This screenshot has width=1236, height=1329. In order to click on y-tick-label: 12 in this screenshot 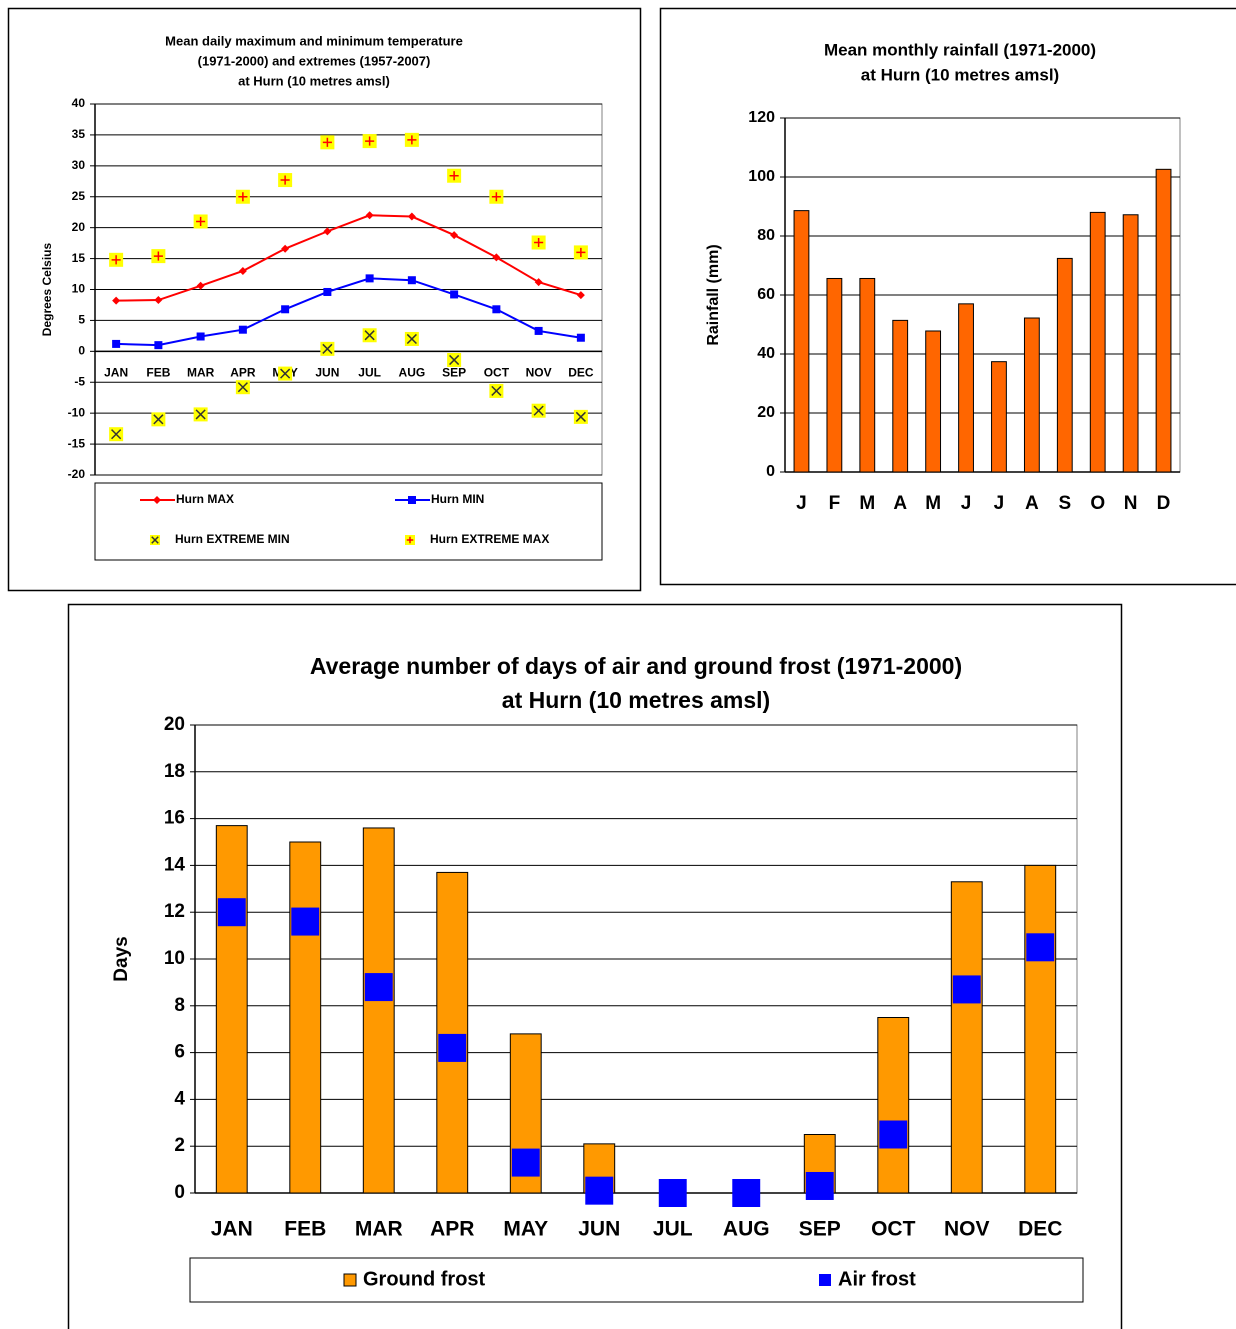, I will do `click(174, 911)`.